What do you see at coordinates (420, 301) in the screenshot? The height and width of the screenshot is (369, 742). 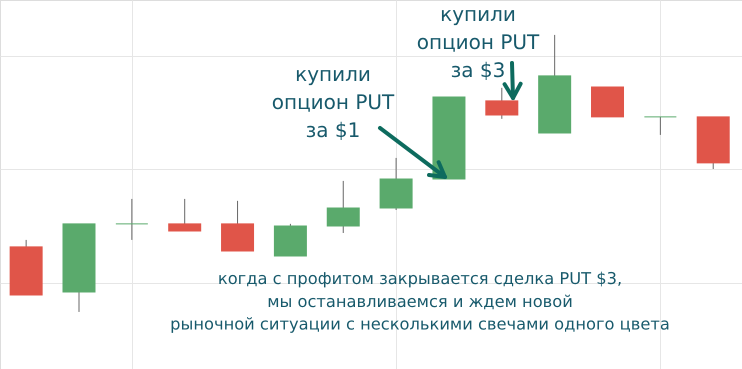 I see `annotation: когда с профитом закрывается сделка PUT $3, мы останавливаемся и ждем новой рыночной ситуации с несколькими свечами одного цвета` at bounding box center [420, 301].